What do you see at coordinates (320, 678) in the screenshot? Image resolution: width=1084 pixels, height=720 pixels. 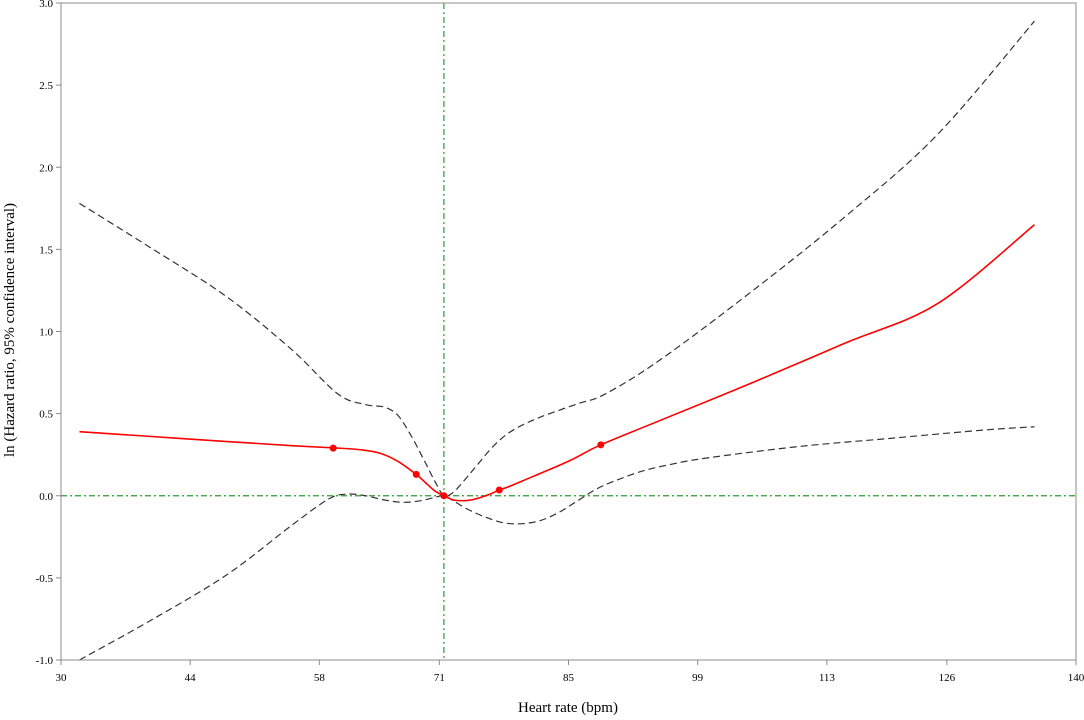 I see `x-tick-label: 58` at bounding box center [320, 678].